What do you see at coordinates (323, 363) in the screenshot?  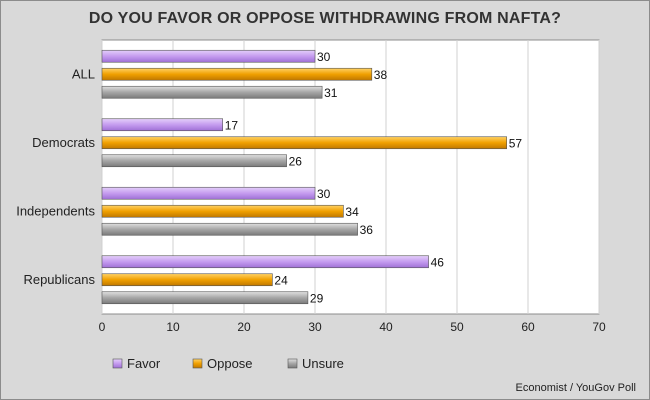 I see `legend-label-unsure: Unsure` at bounding box center [323, 363].